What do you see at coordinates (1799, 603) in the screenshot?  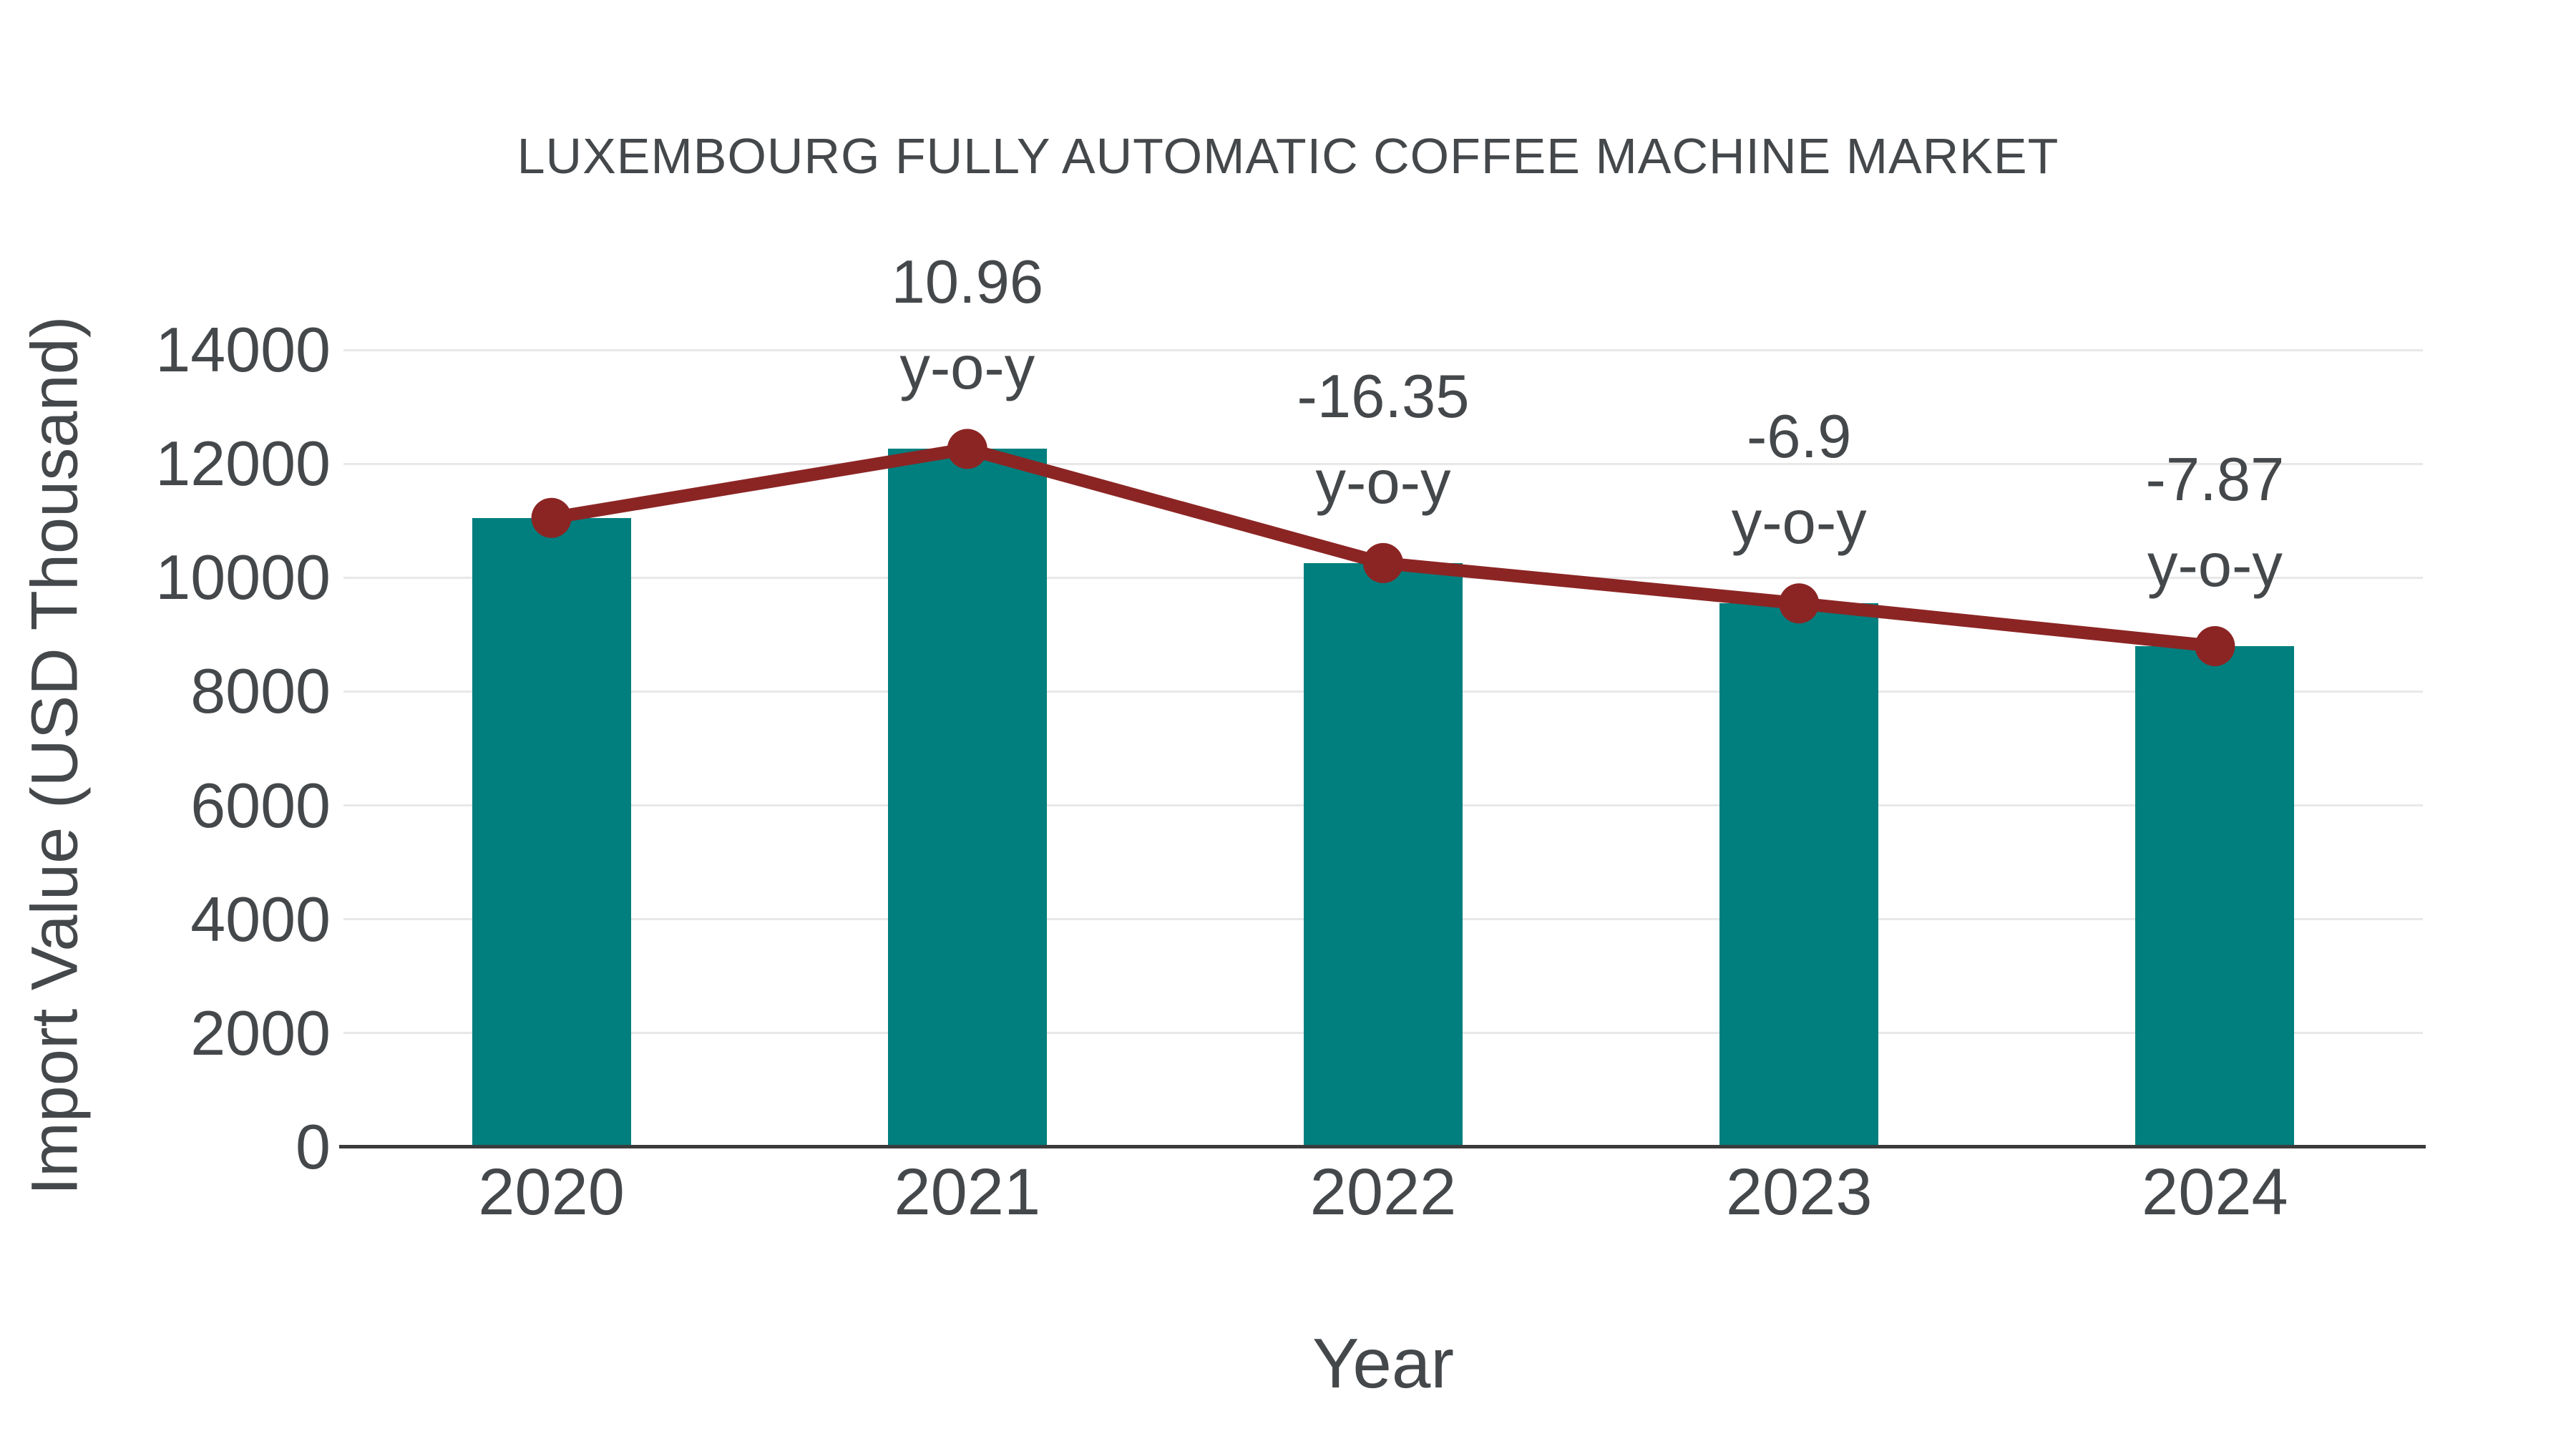 I see `data-point-2023` at bounding box center [1799, 603].